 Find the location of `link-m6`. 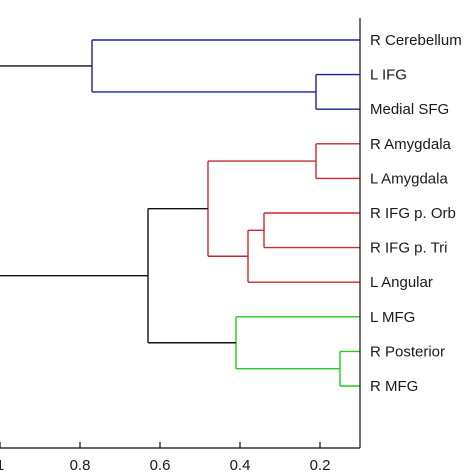

link-m6 is located at coordinates (261, 208).